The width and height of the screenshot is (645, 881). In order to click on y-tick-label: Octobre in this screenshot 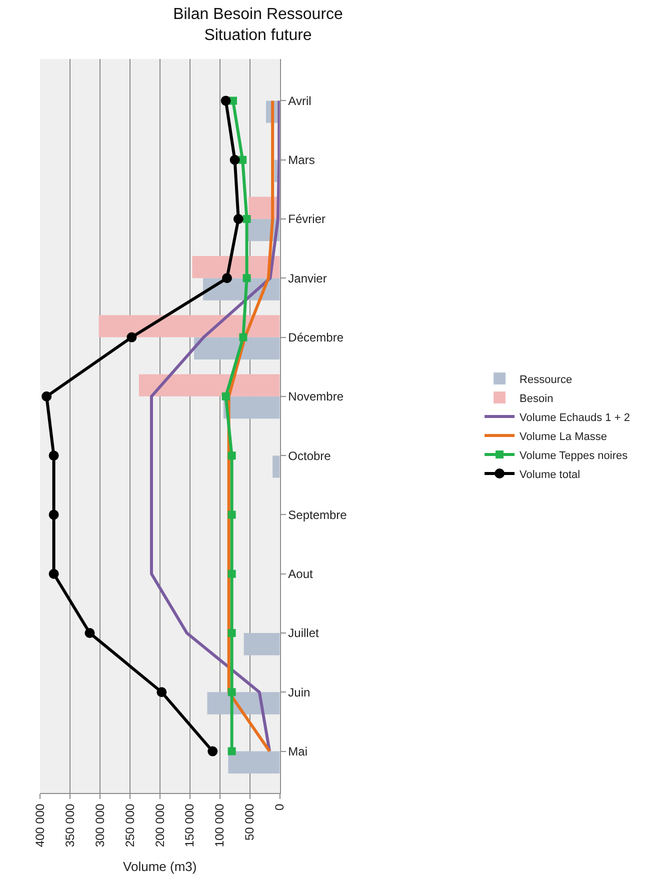, I will do `click(310, 455)`.